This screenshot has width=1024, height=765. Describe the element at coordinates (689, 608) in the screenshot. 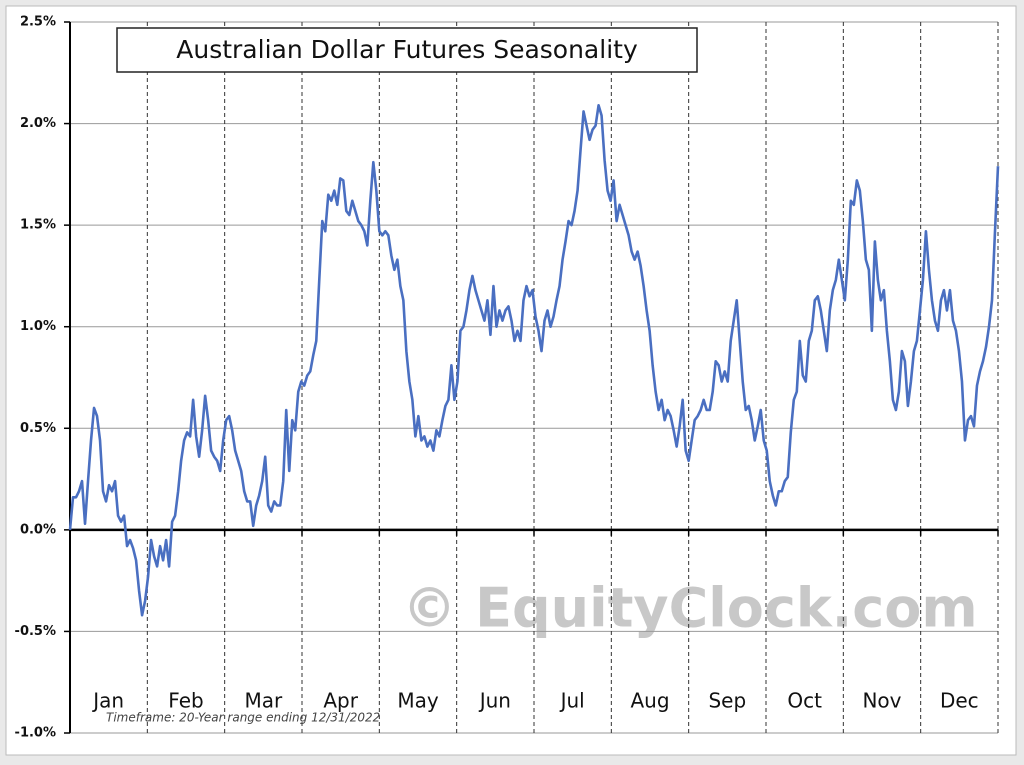

I see `watermark: © EquityClock.com` at that location.